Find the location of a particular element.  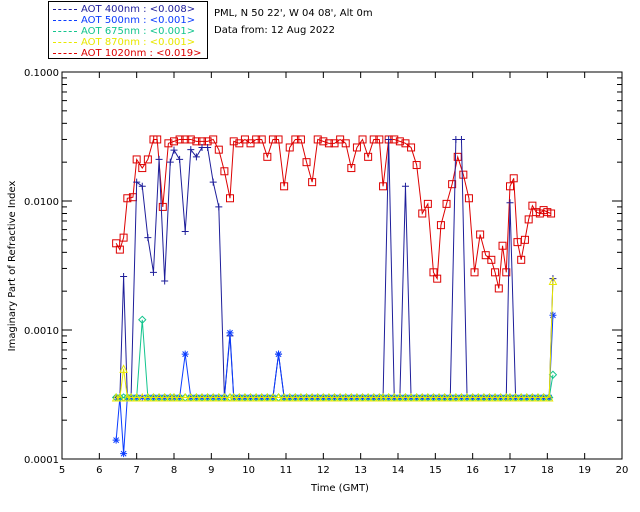

x-tick-label: 10 is located at coordinates (248, 470).